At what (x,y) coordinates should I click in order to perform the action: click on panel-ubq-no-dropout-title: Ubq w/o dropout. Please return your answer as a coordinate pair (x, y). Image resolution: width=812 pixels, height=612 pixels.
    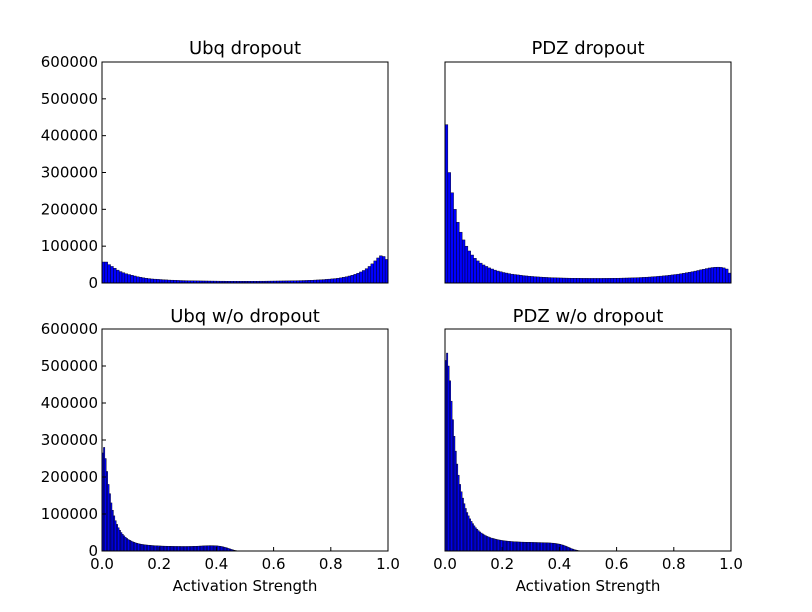
    Looking at the image, I should click on (245, 316).